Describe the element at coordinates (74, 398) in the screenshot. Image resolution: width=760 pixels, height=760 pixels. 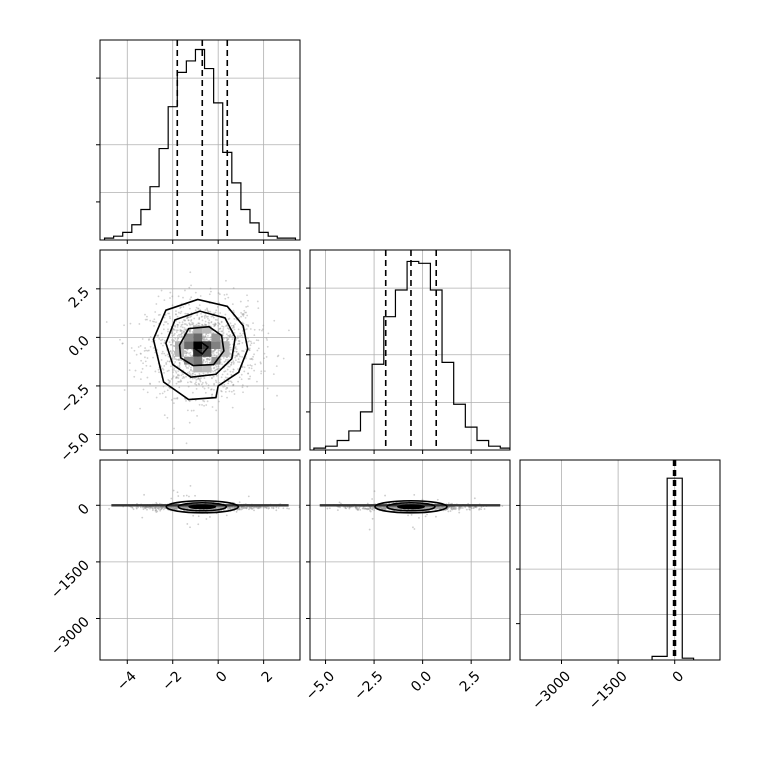
I see `y-tick-label: −2.5` at that location.